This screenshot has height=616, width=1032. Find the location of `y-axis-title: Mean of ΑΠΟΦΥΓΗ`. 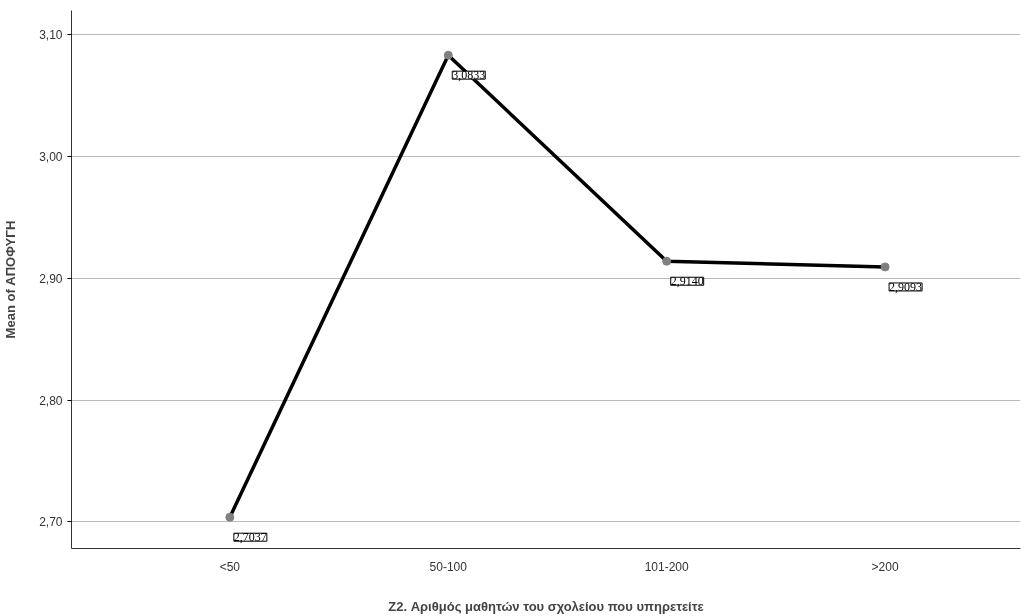

y-axis-title: Mean of ΑΠΟΦΥΓΗ is located at coordinates (11, 279).